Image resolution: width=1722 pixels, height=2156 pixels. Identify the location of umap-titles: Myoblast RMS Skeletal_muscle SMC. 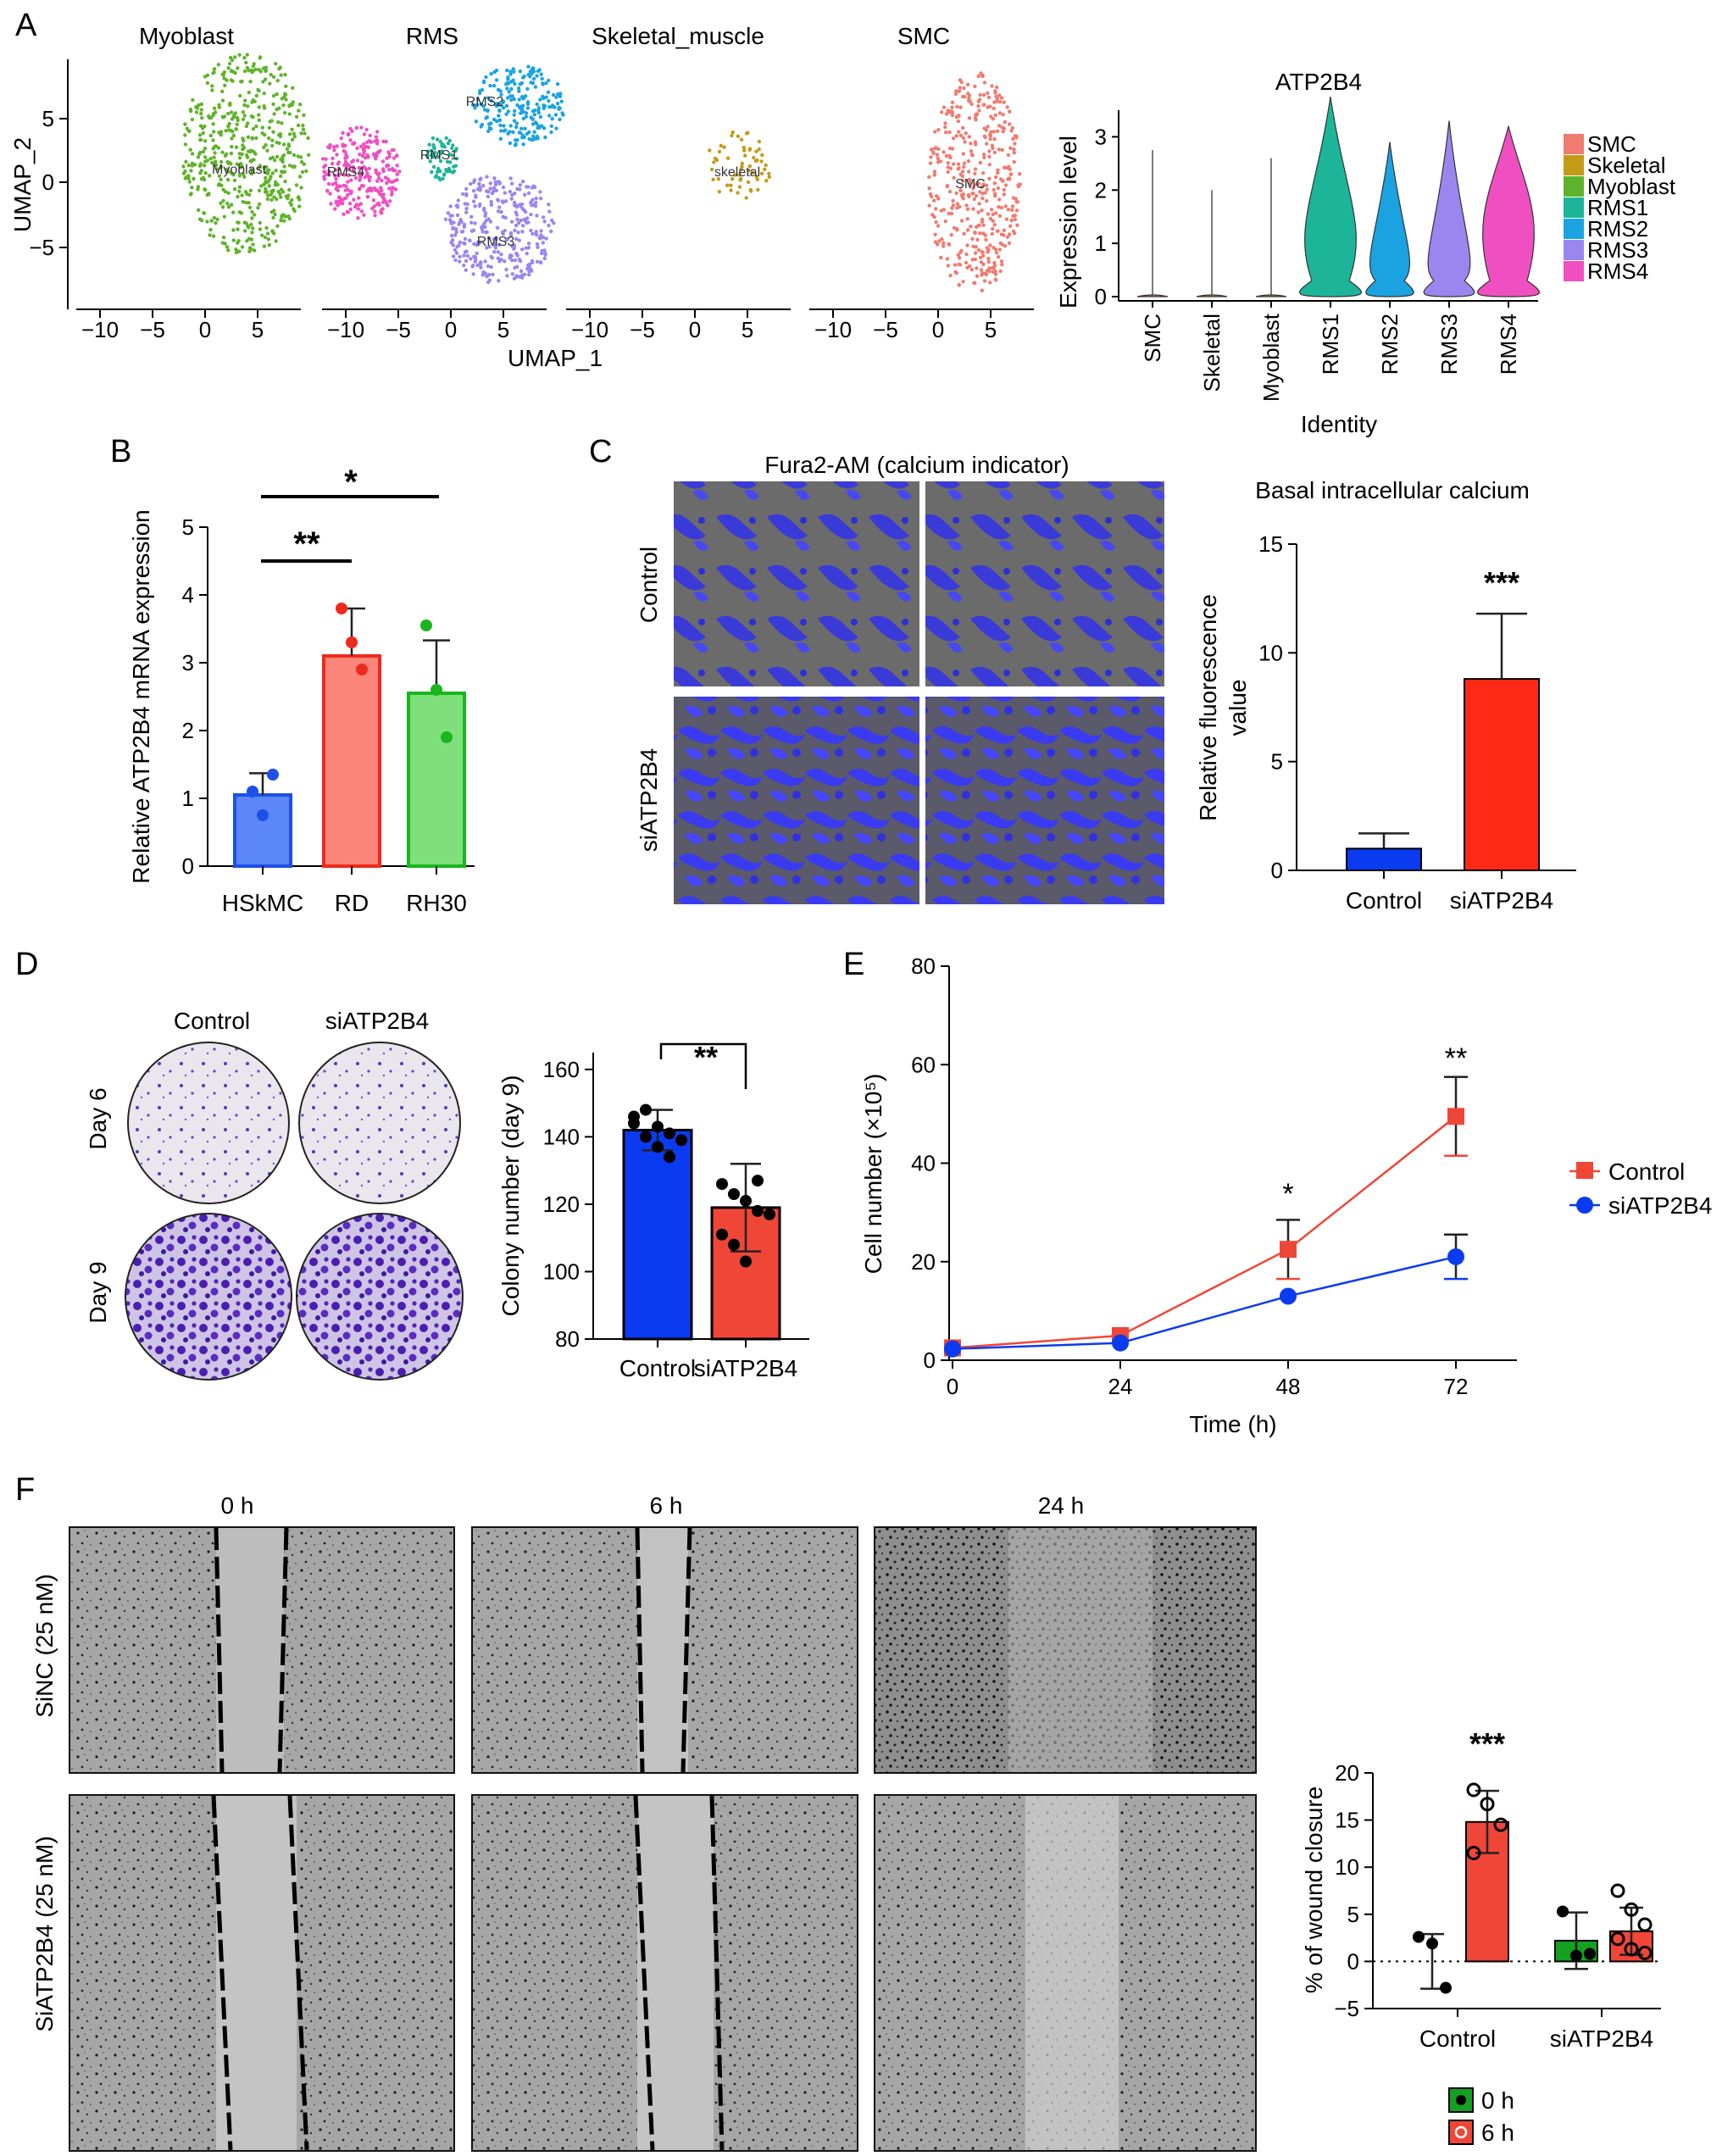
(544, 36).